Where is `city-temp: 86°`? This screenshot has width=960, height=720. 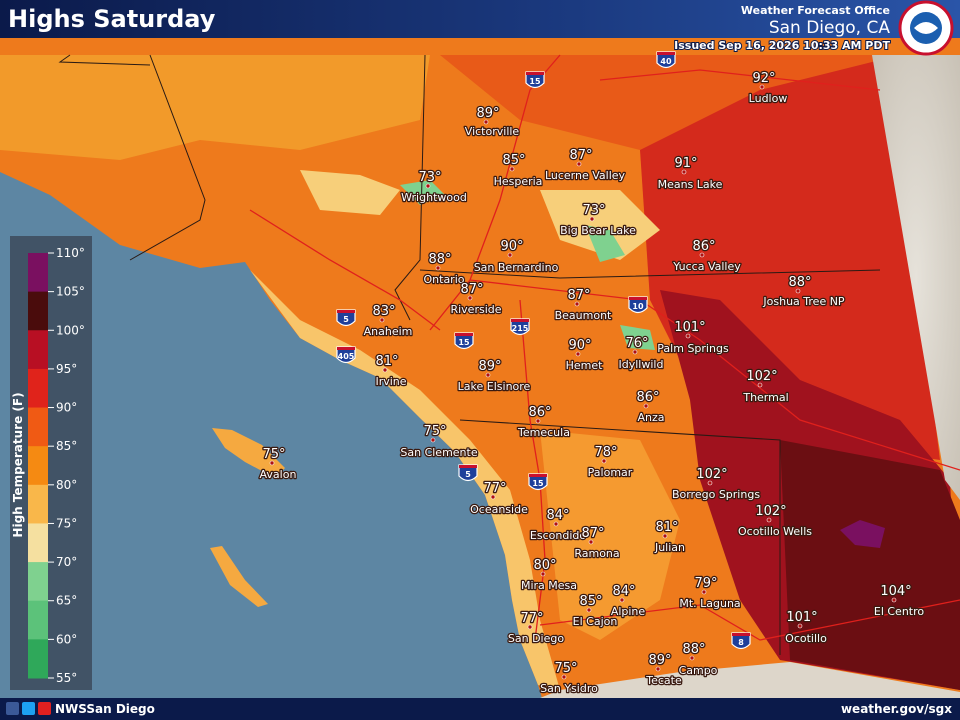 city-temp: 86° is located at coordinates (539, 412).